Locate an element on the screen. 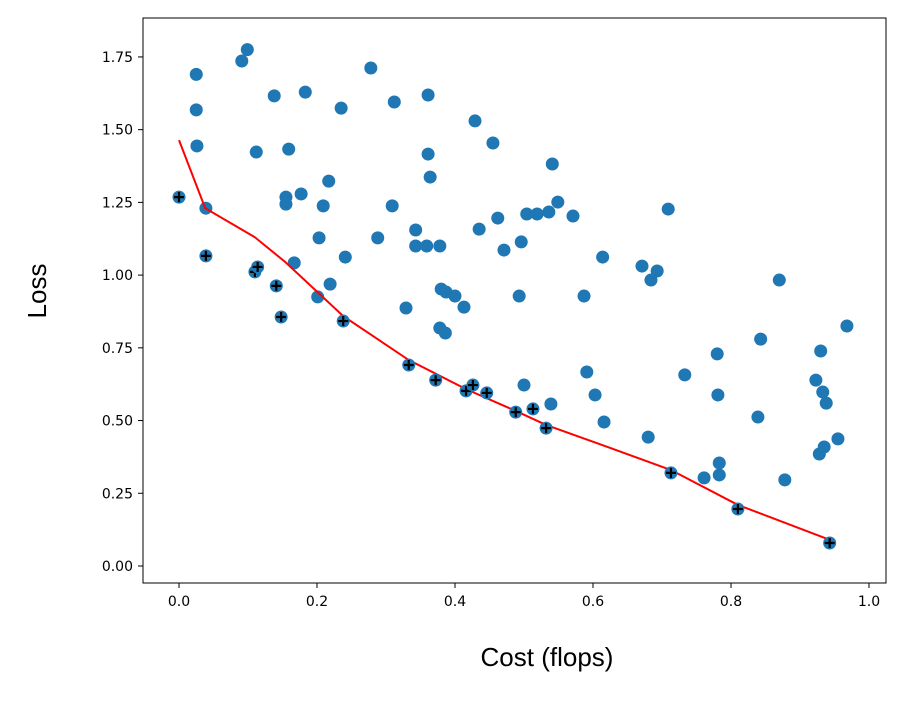  y-tick-label: 0.00 is located at coordinates (117, 567).